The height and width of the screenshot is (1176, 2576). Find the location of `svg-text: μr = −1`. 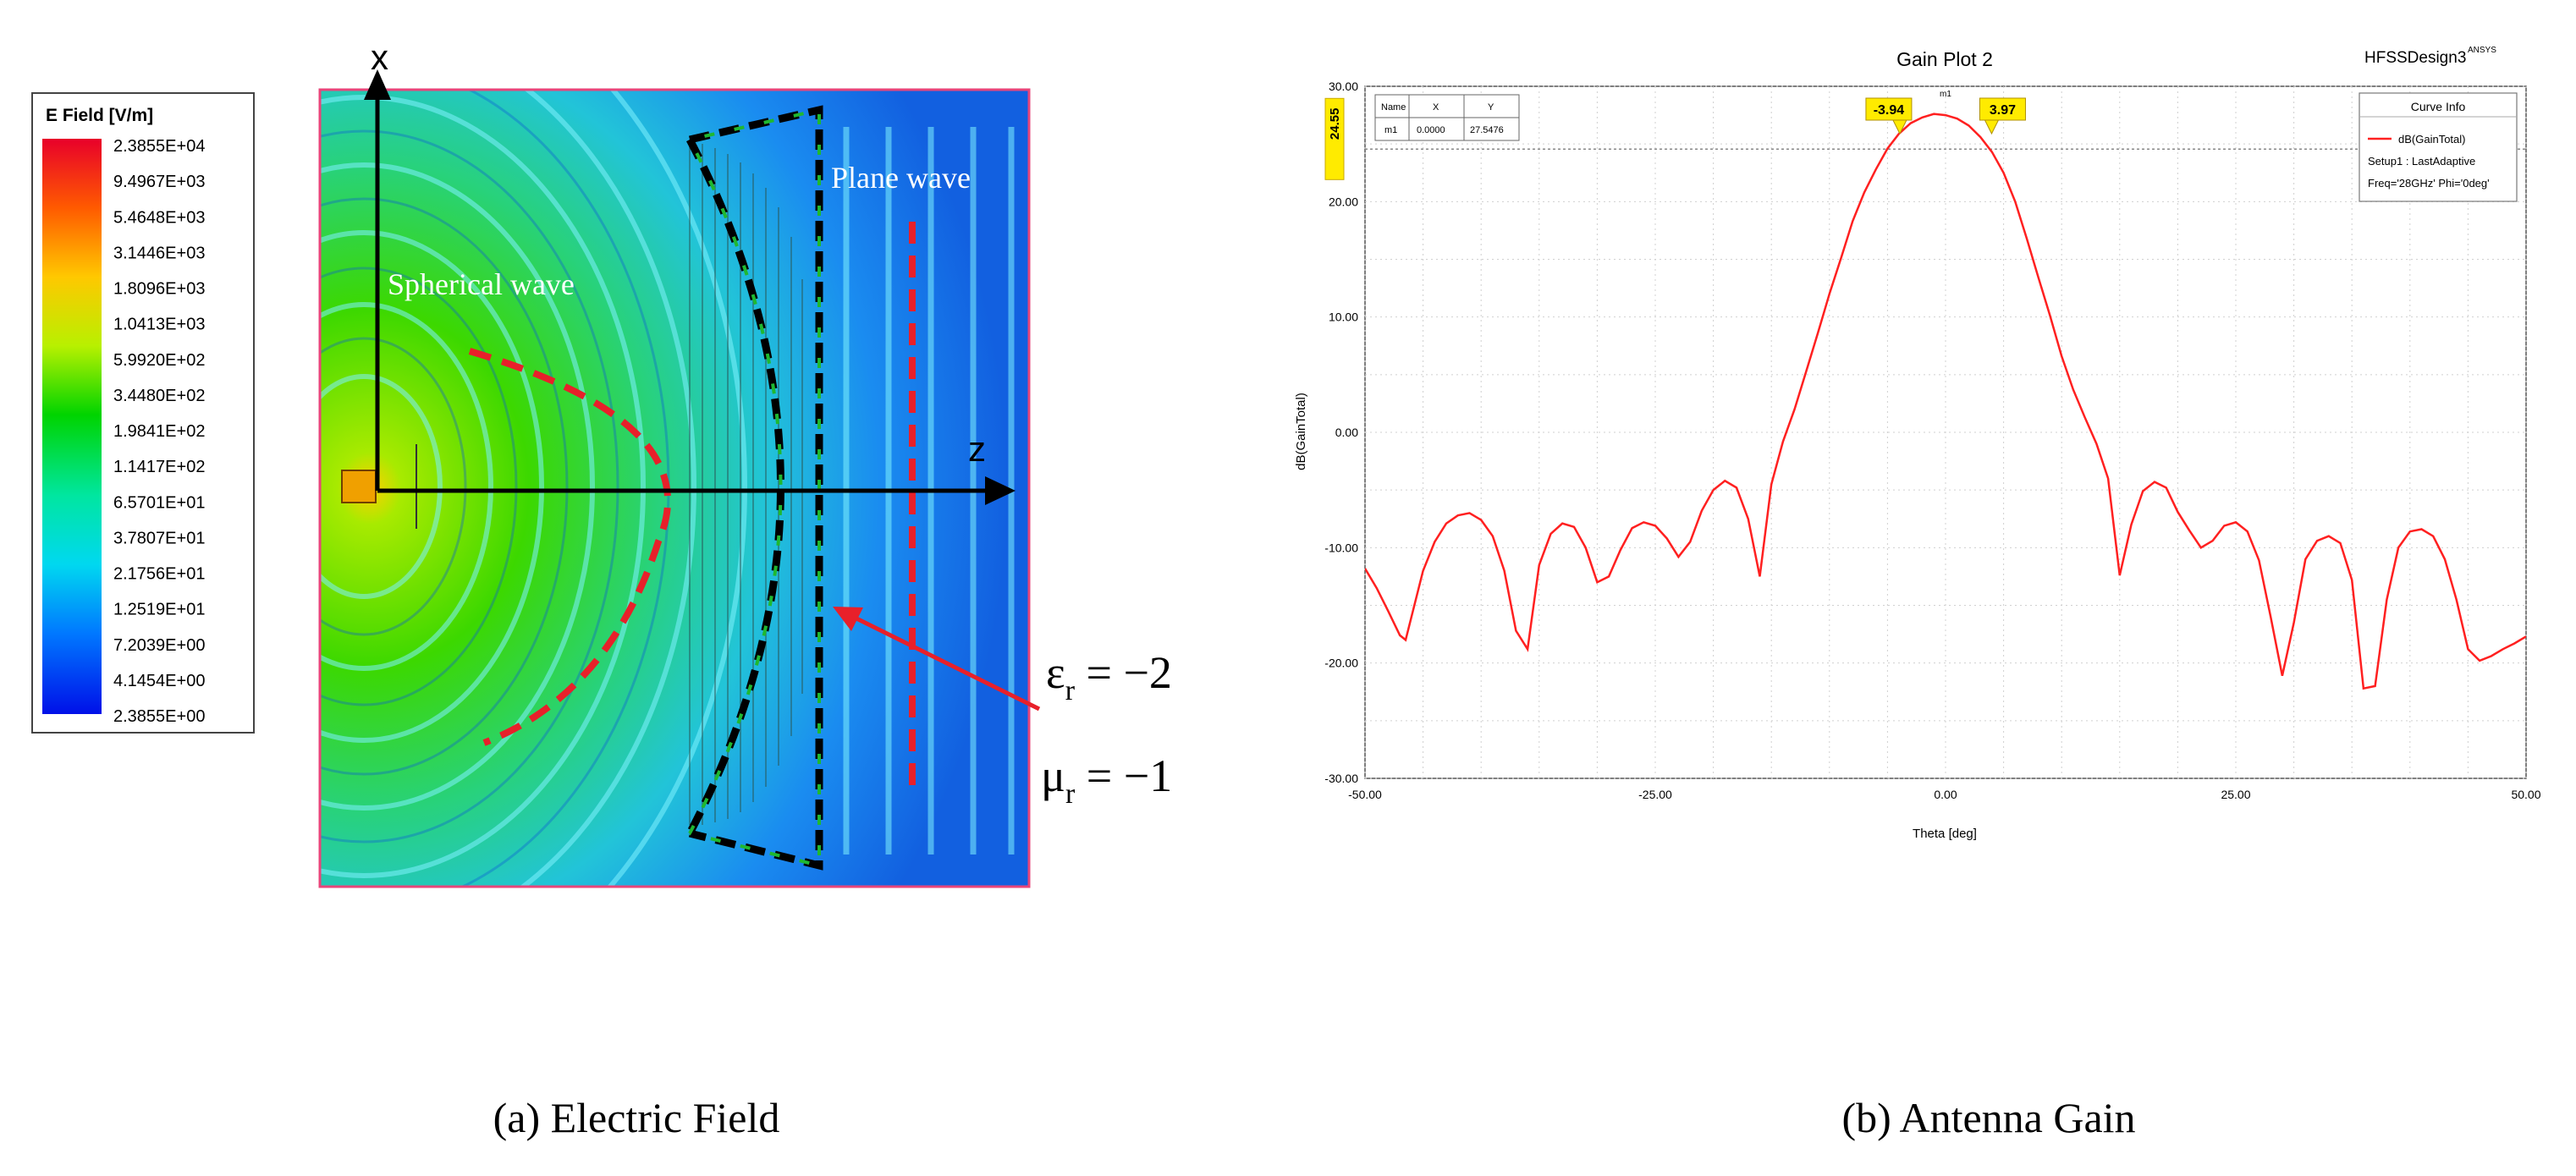

svg-text: μr = −1 is located at coordinates (1106, 780).